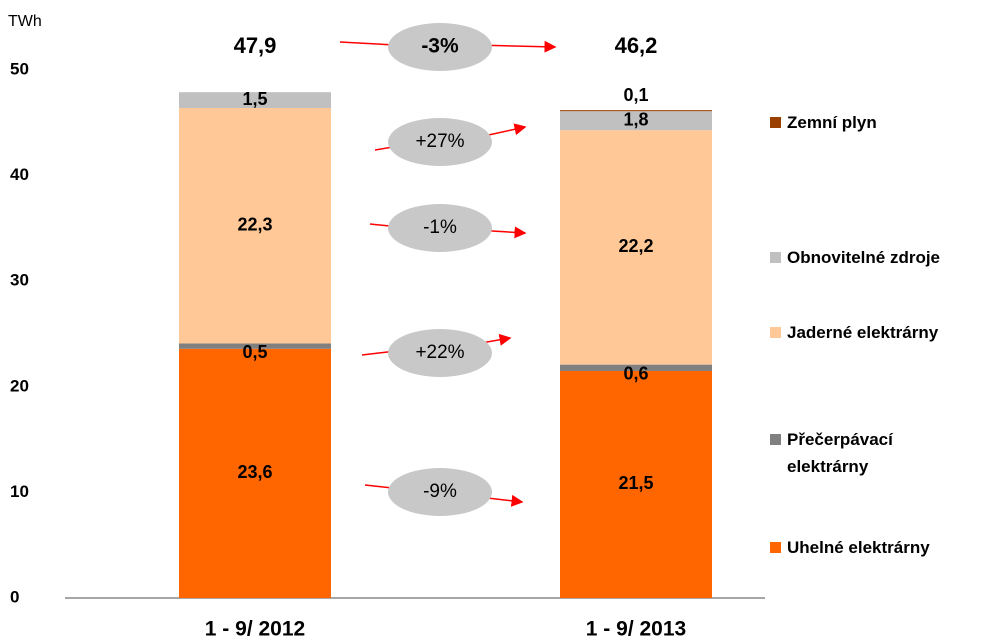 The image size is (1007, 642). I want to click on legend-item: Jaderné elektrárny, so click(854, 334).